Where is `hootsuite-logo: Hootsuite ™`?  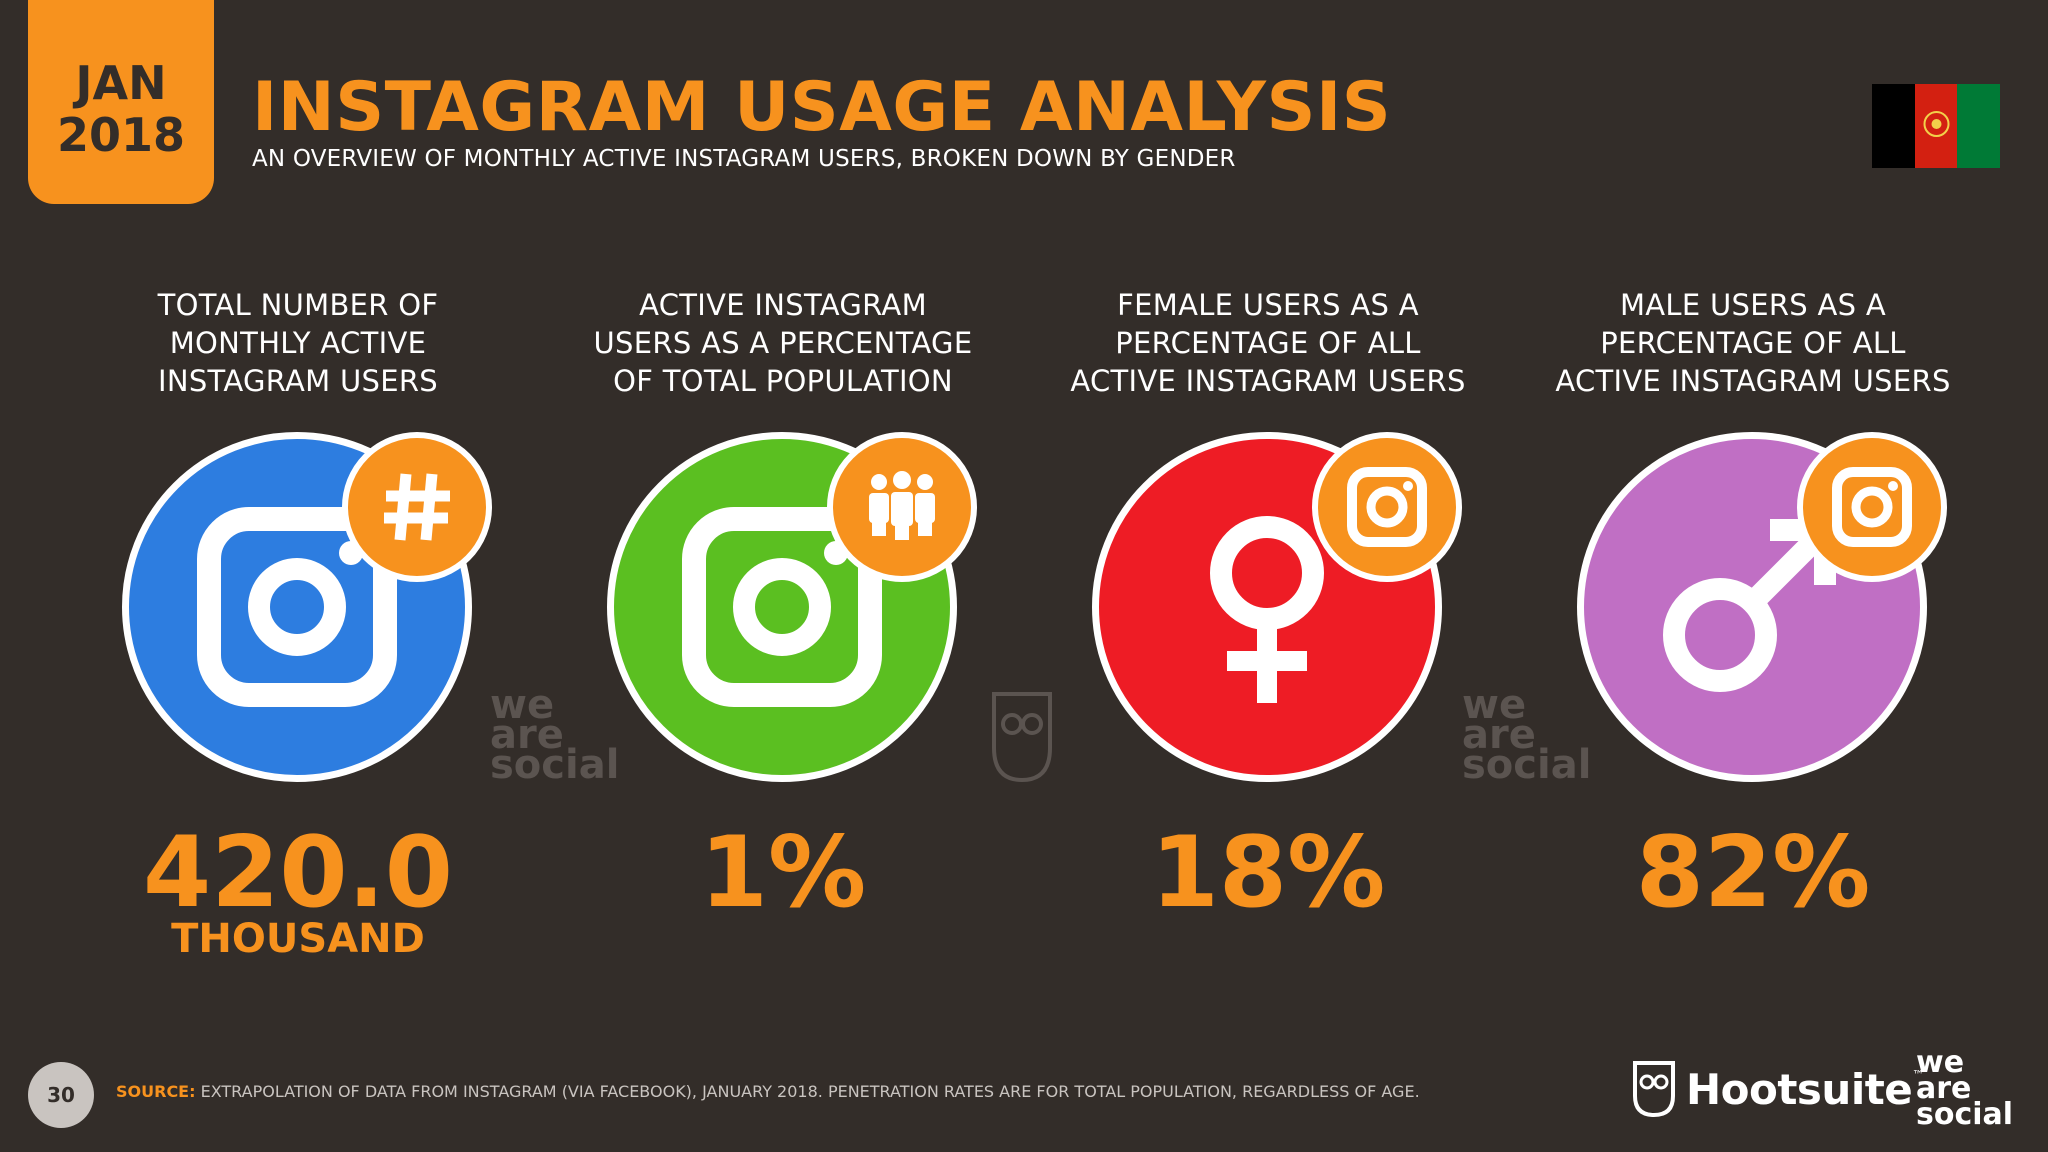
hootsuite-logo: Hootsuite ™ is located at coordinates (1778, 1089).